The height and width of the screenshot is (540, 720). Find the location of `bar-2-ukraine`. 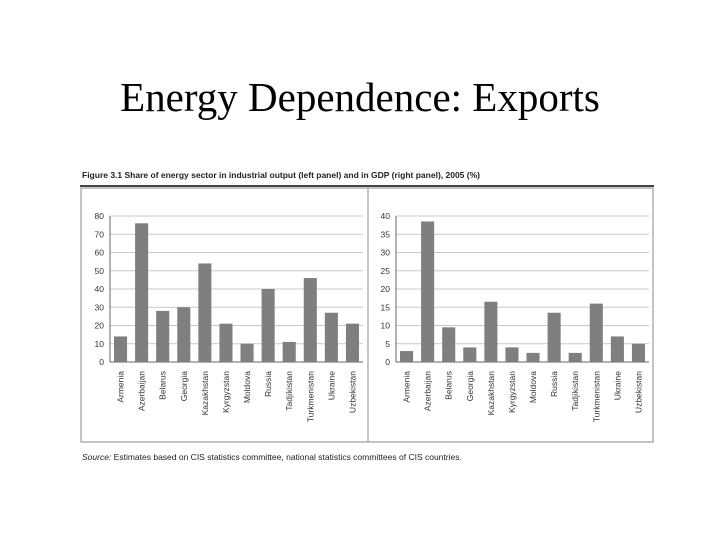

bar-2-ukraine is located at coordinates (617, 349).